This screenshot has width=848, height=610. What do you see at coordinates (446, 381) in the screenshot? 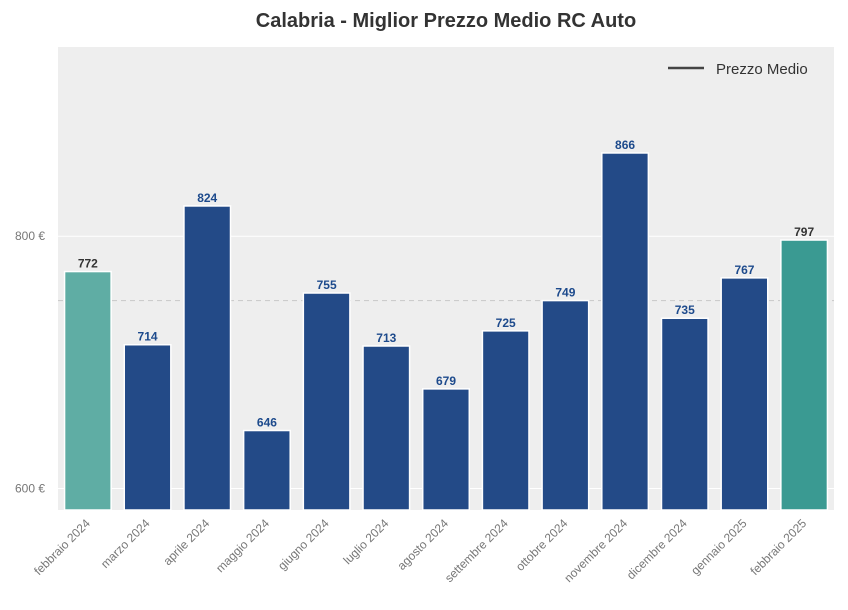
I see `data-label: 679` at bounding box center [446, 381].